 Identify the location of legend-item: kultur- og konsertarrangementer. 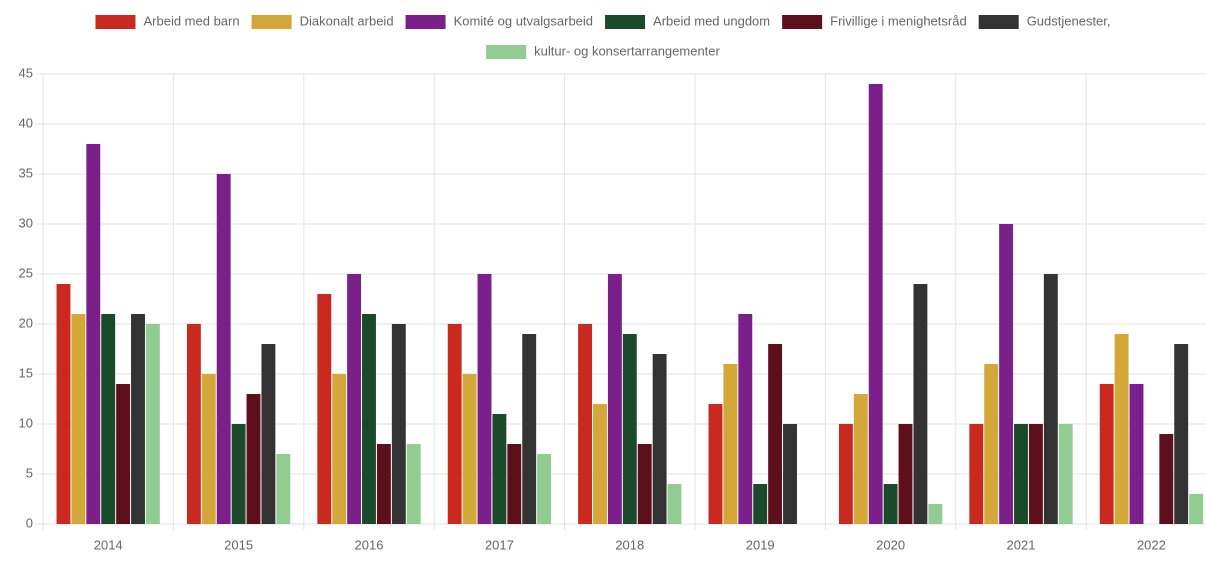
(603, 51).